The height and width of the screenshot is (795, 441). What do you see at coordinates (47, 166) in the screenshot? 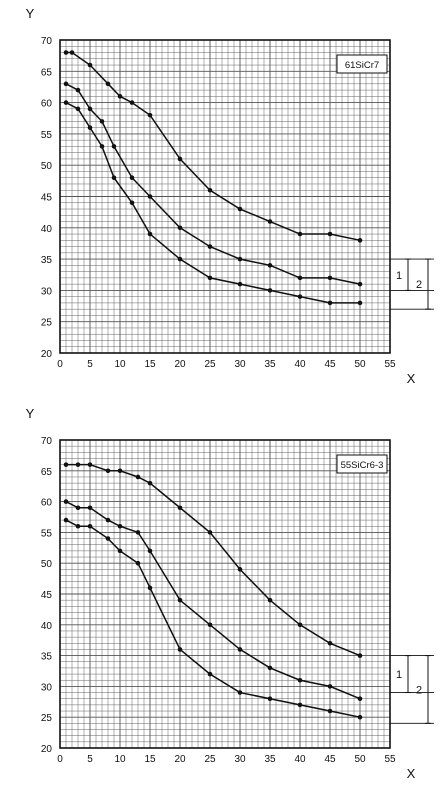
I see `y-tick-label: 50` at bounding box center [47, 166].